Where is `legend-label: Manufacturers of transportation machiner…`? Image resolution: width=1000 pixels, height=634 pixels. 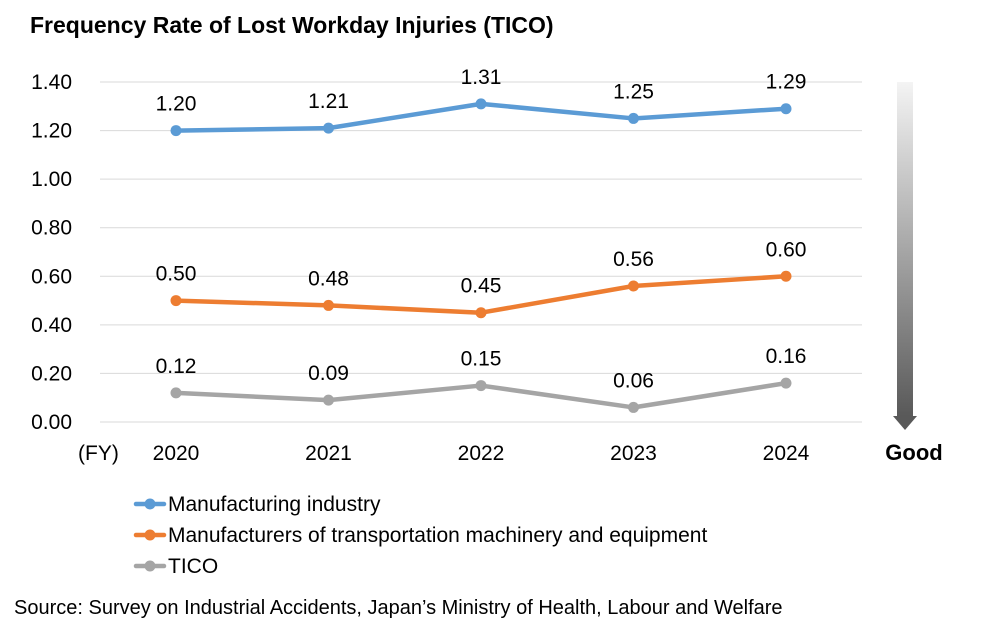
legend-label: Manufacturers of transportation machiner… is located at coordinates (437, 535).